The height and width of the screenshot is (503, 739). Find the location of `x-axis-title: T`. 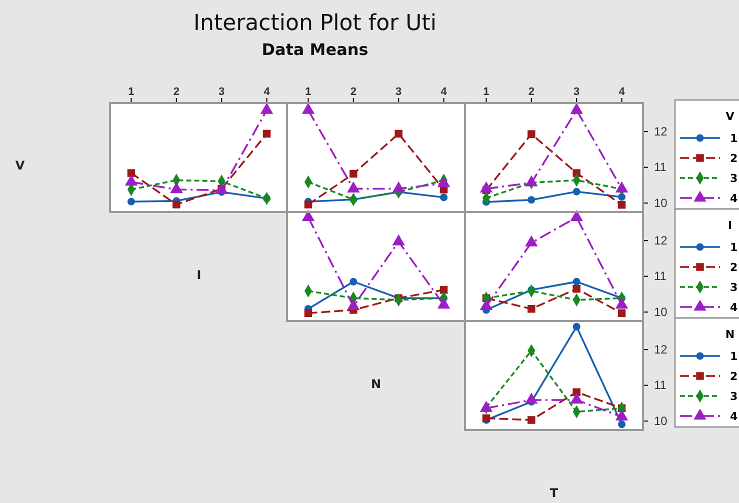

x-axis-title: T is located at coordinates (554, 493).